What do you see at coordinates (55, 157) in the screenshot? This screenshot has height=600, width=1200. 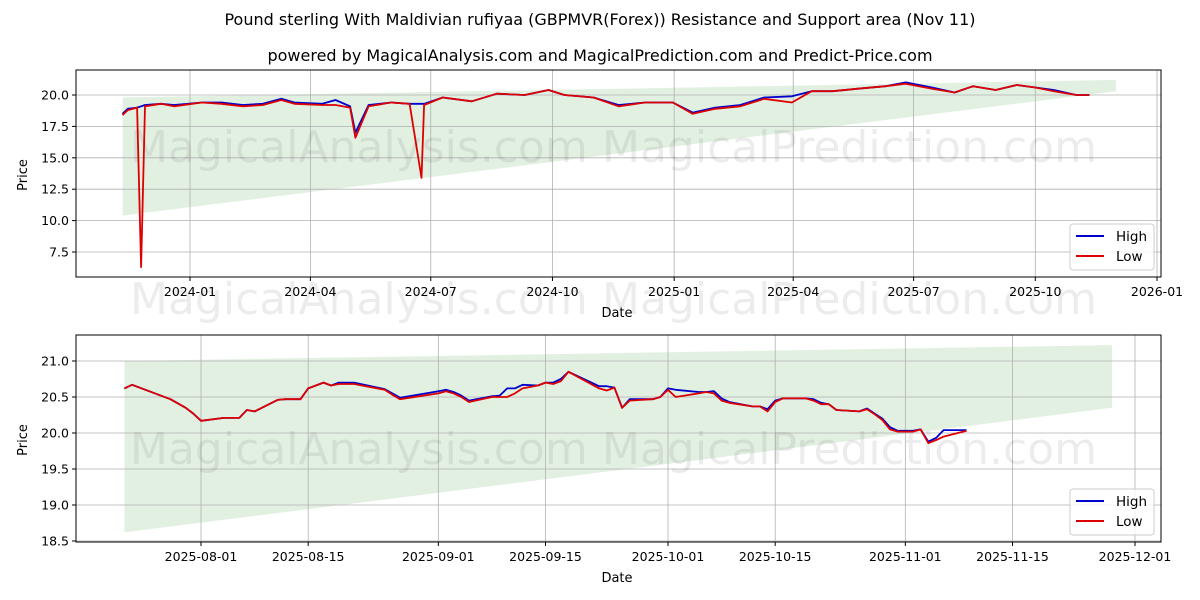 I see `y-tick-label: 15.0` at bounding box center [55, 157].